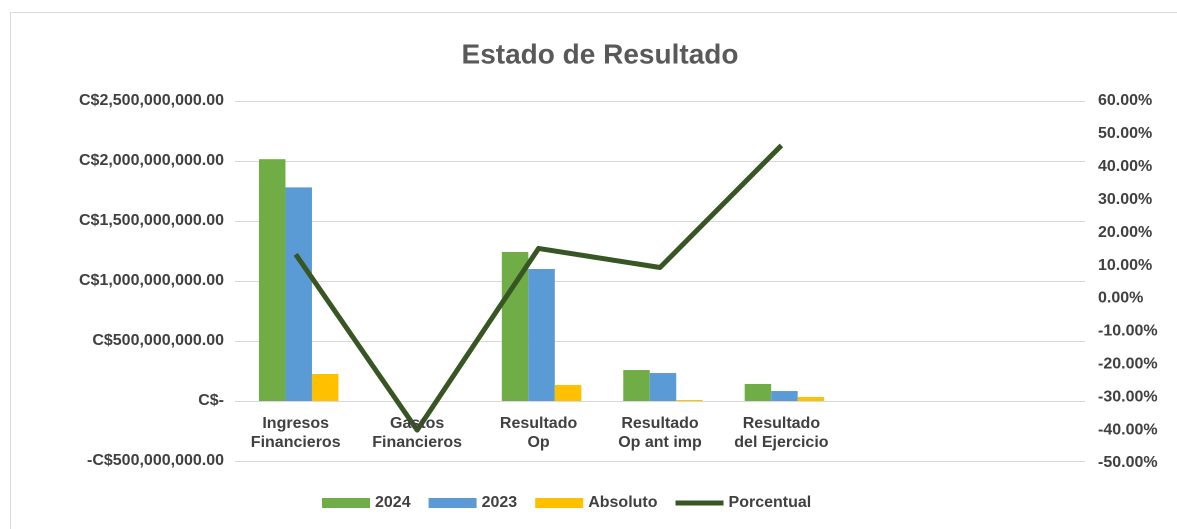 The height and width of the screenshot is (529, 1177). Describe the element at coordinates (417, 433) in the screenshot. I see `x-tick-label: Gastos Financieros` at that location.